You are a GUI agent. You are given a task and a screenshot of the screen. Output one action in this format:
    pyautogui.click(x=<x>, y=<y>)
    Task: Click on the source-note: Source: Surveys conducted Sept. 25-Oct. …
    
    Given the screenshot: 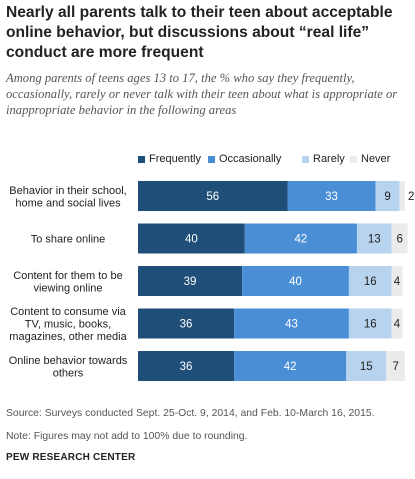 What is the action you would take?
    pyautogui.click(x=190, y=413)
    